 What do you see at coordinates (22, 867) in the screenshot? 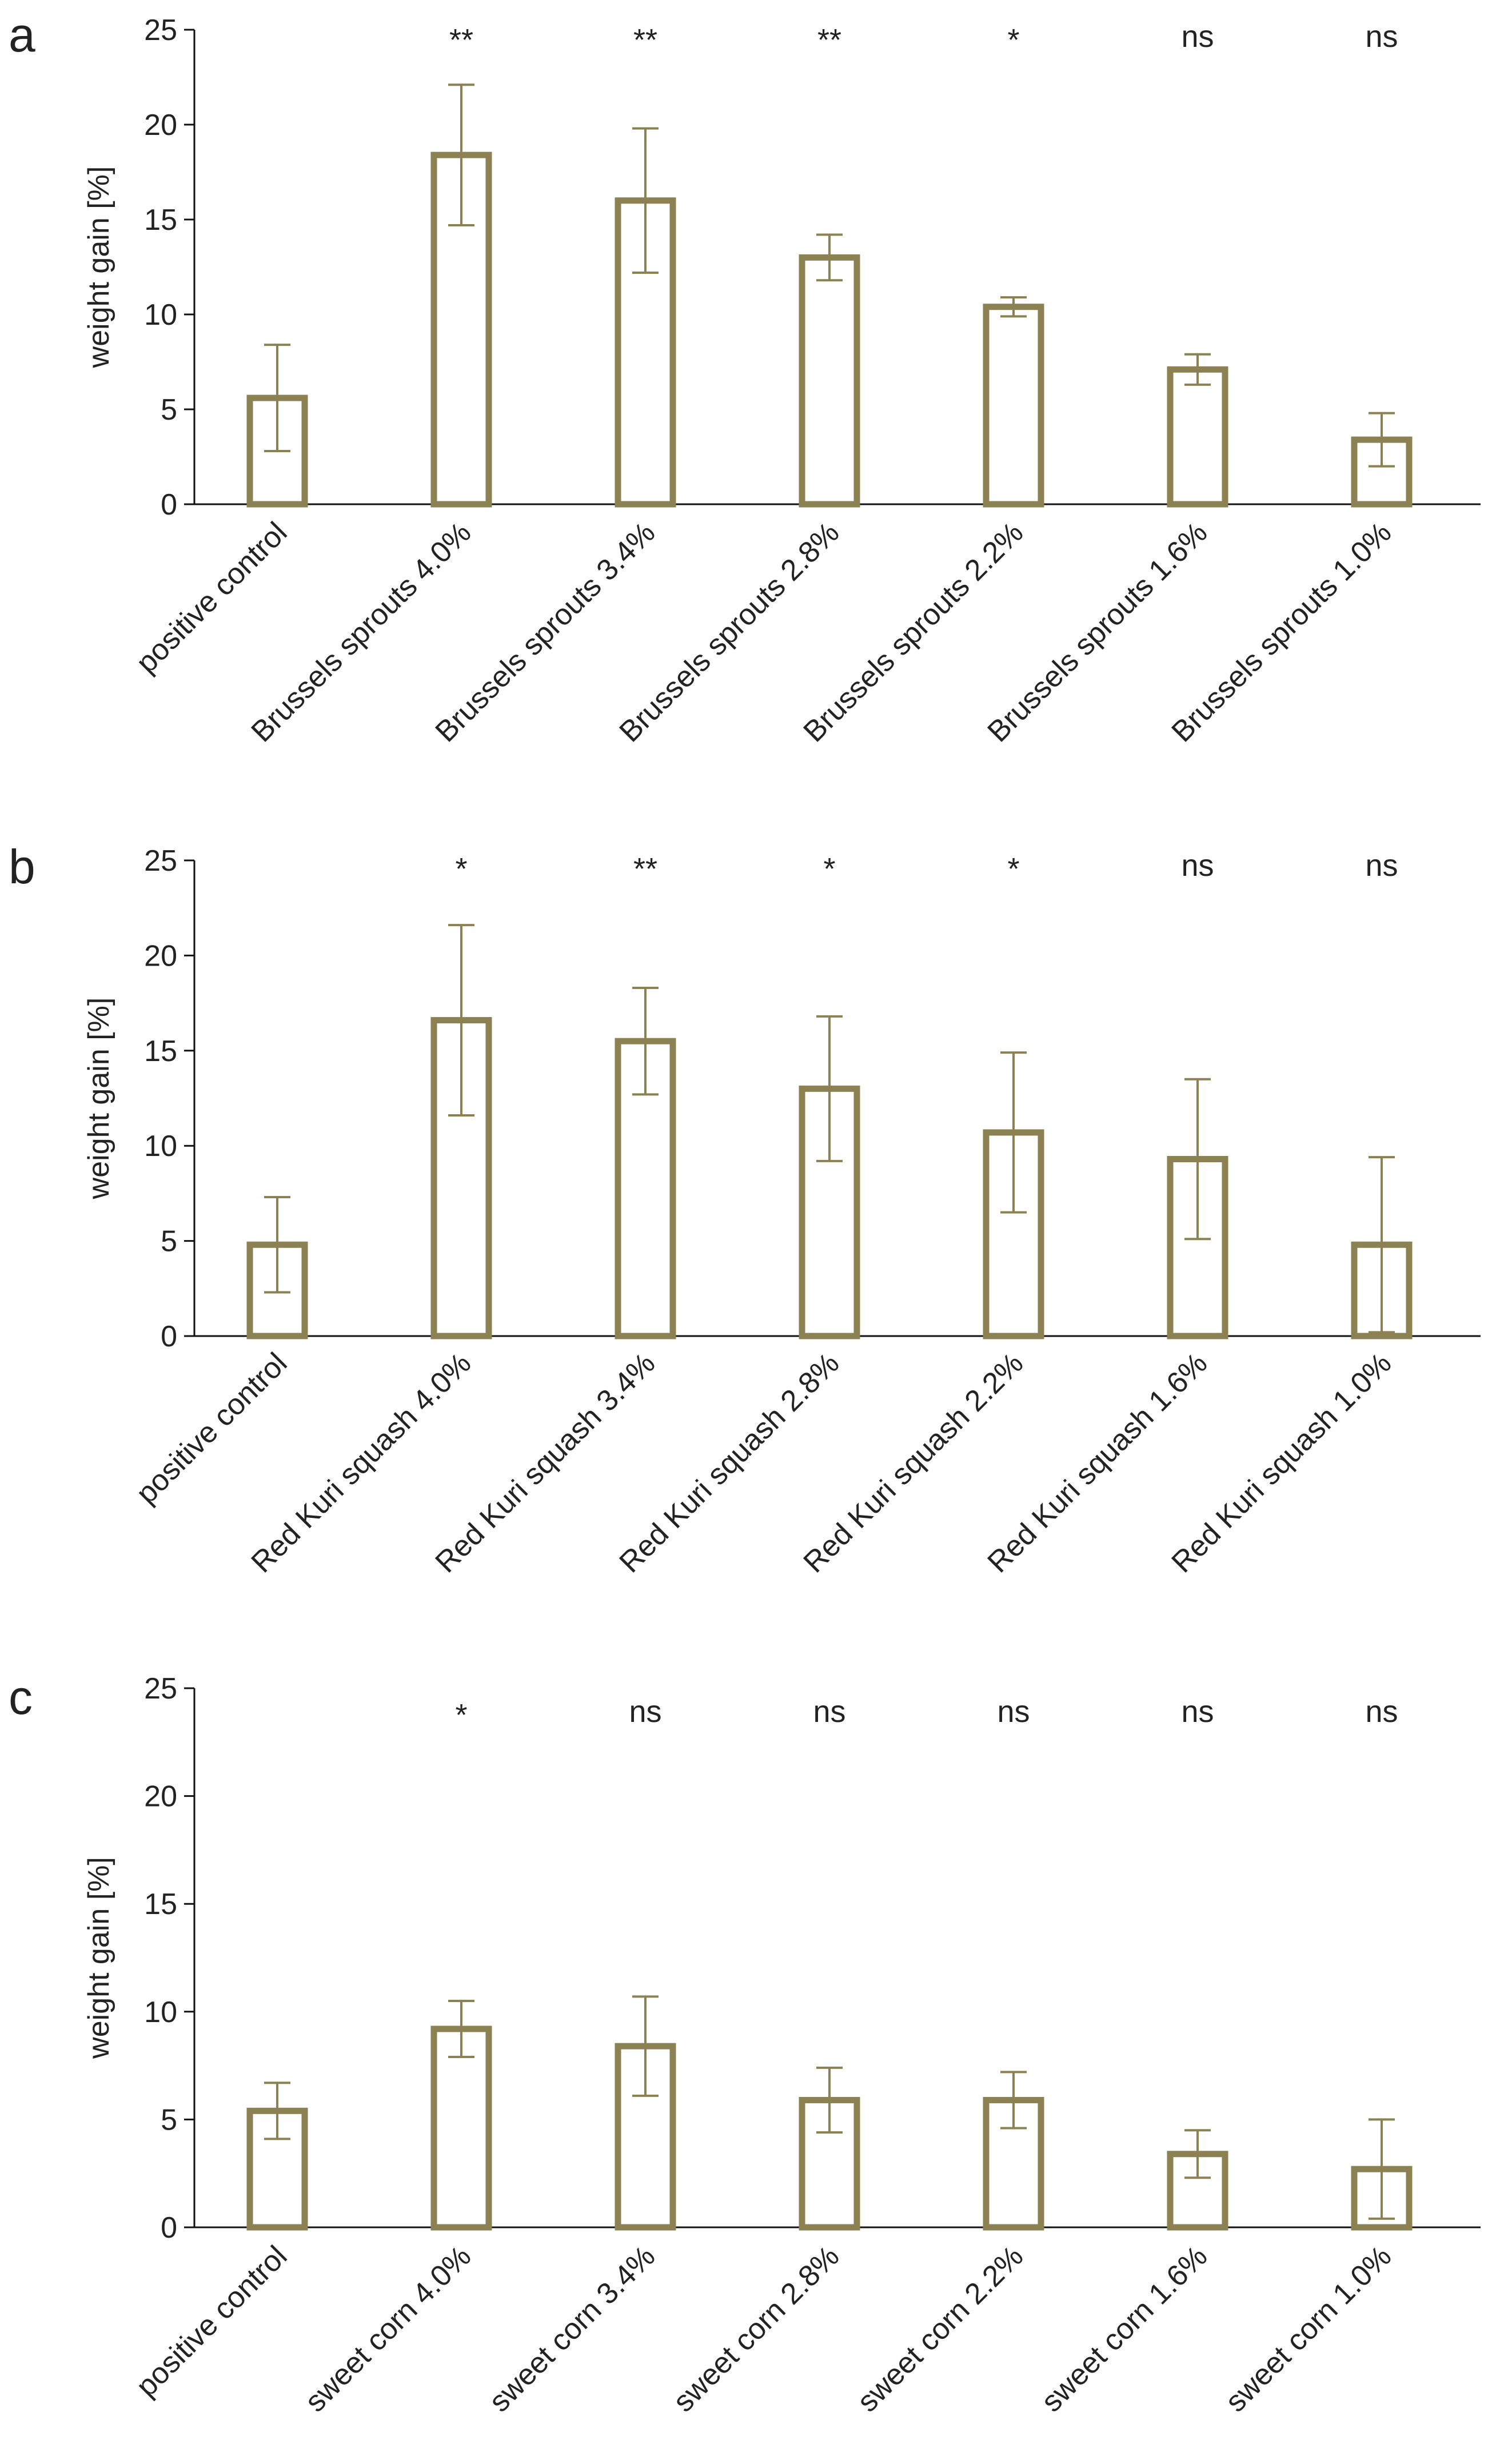
I see `panel-letter: b` at bounding box center [22, 867].